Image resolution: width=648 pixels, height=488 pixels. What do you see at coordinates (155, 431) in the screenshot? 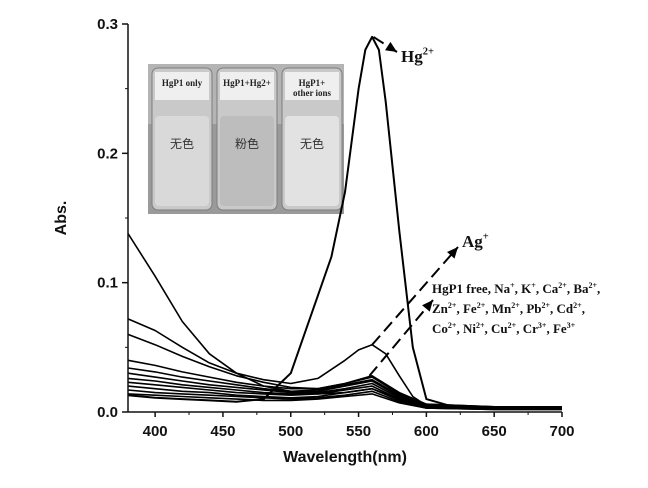
I see `x-tick-label: 400` at bounding box center [155, 431].